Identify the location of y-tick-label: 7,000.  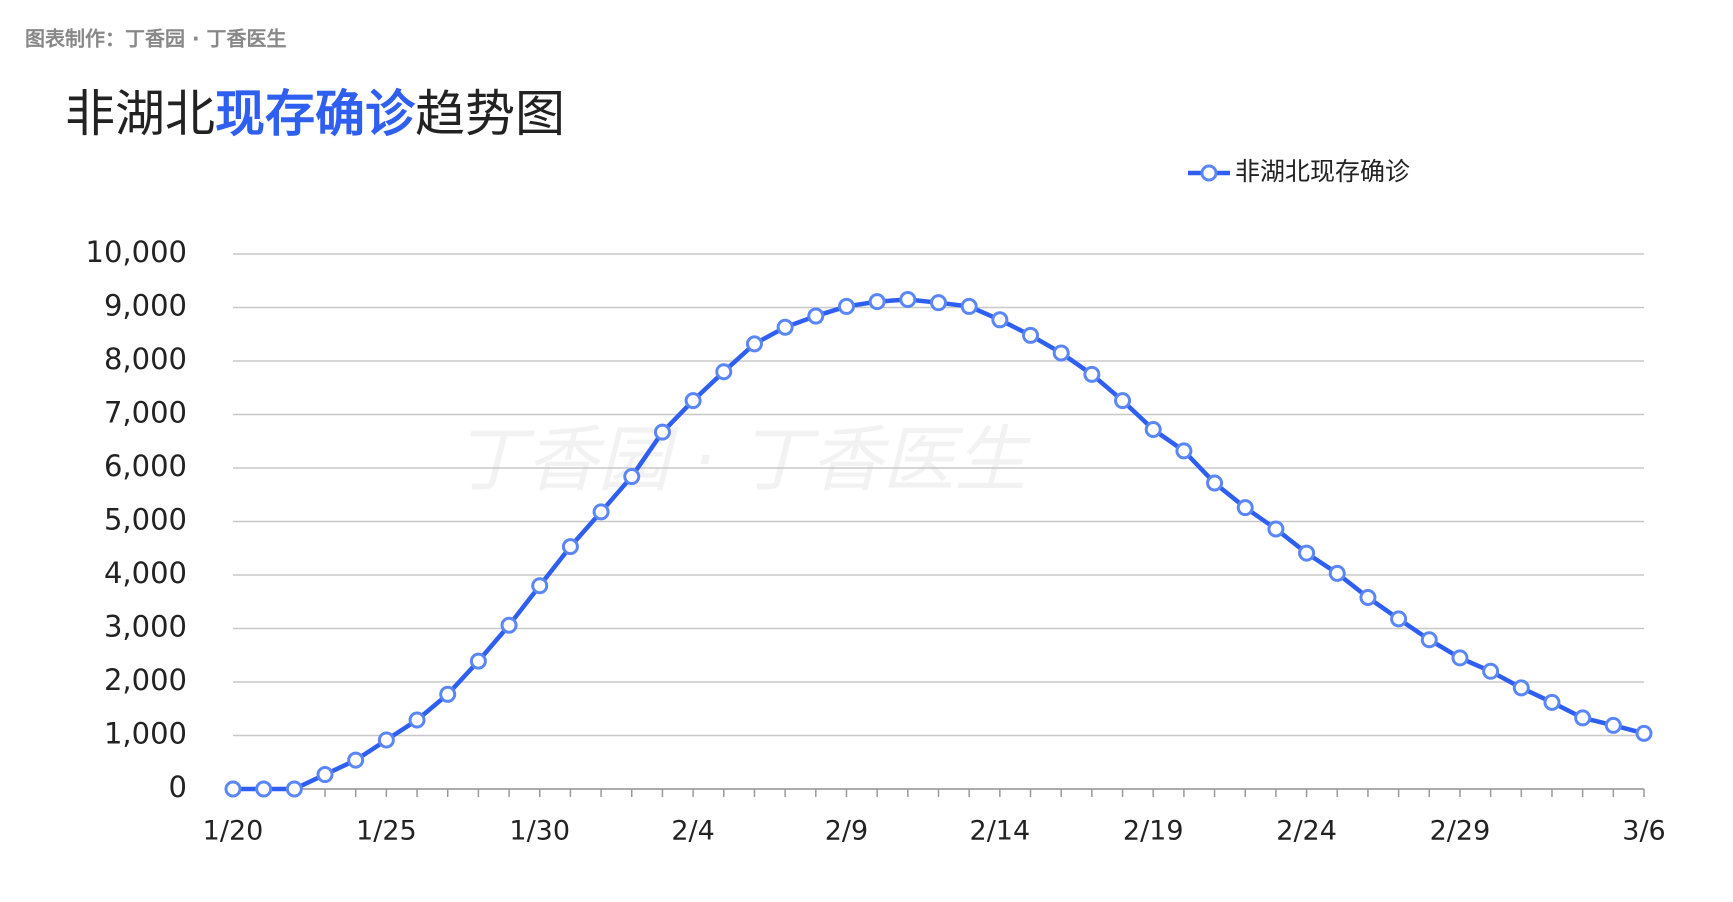
(145, 413).